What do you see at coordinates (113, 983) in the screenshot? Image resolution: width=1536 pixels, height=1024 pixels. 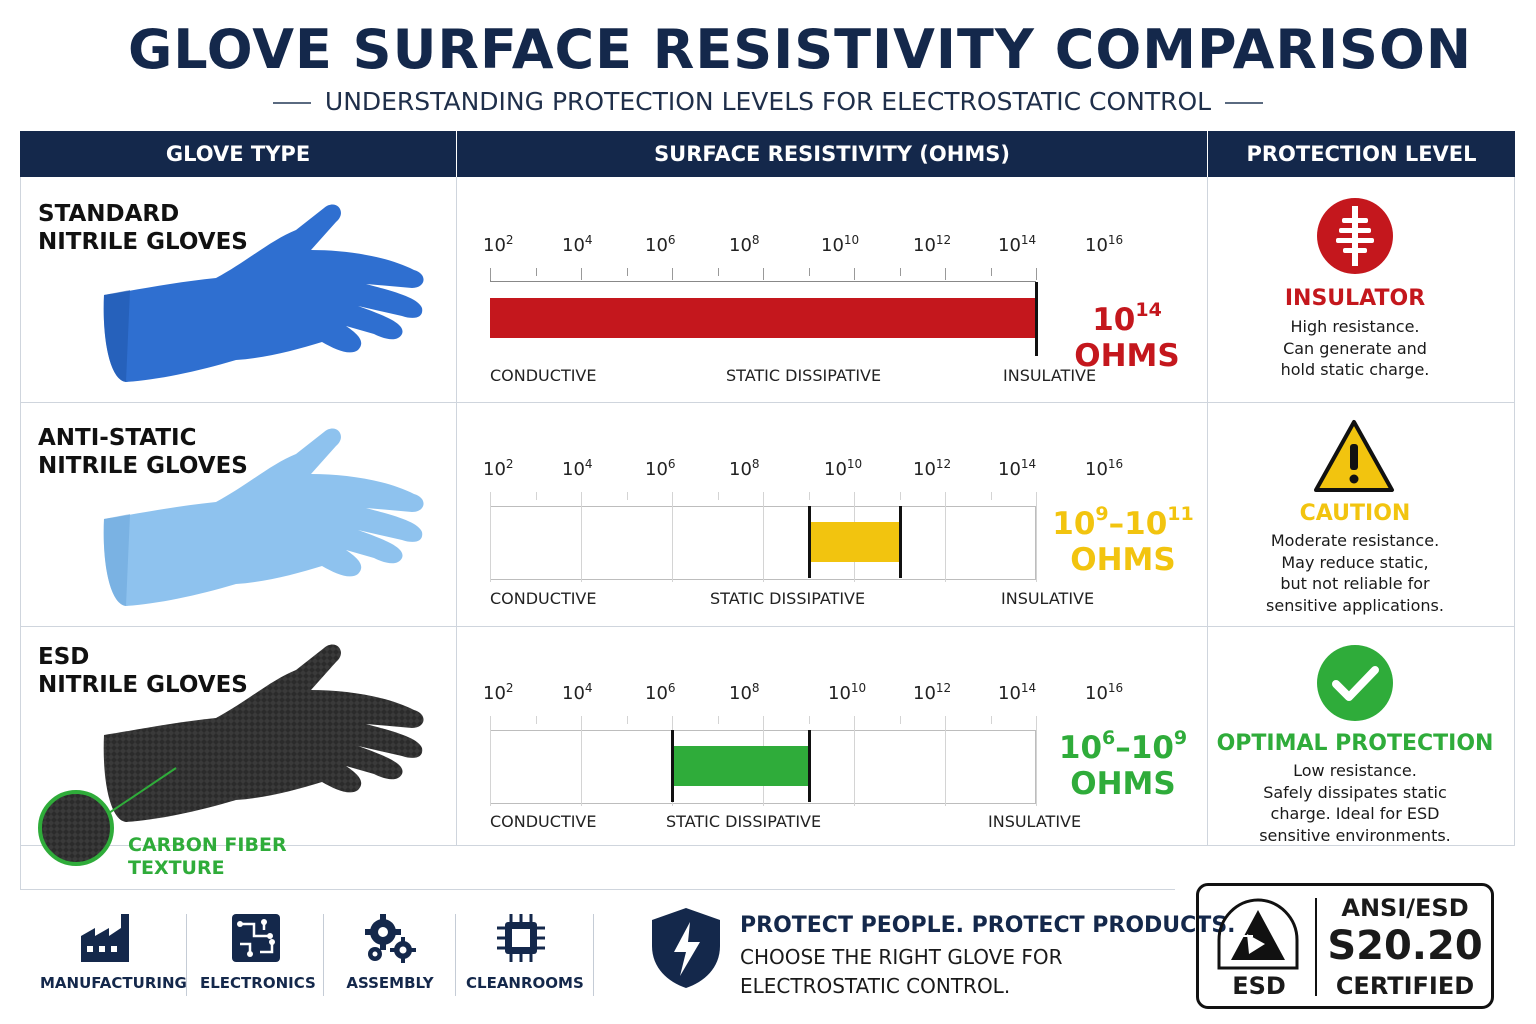 I see `industry-label: MANUFACTURING` at bounding box center [113, 983].